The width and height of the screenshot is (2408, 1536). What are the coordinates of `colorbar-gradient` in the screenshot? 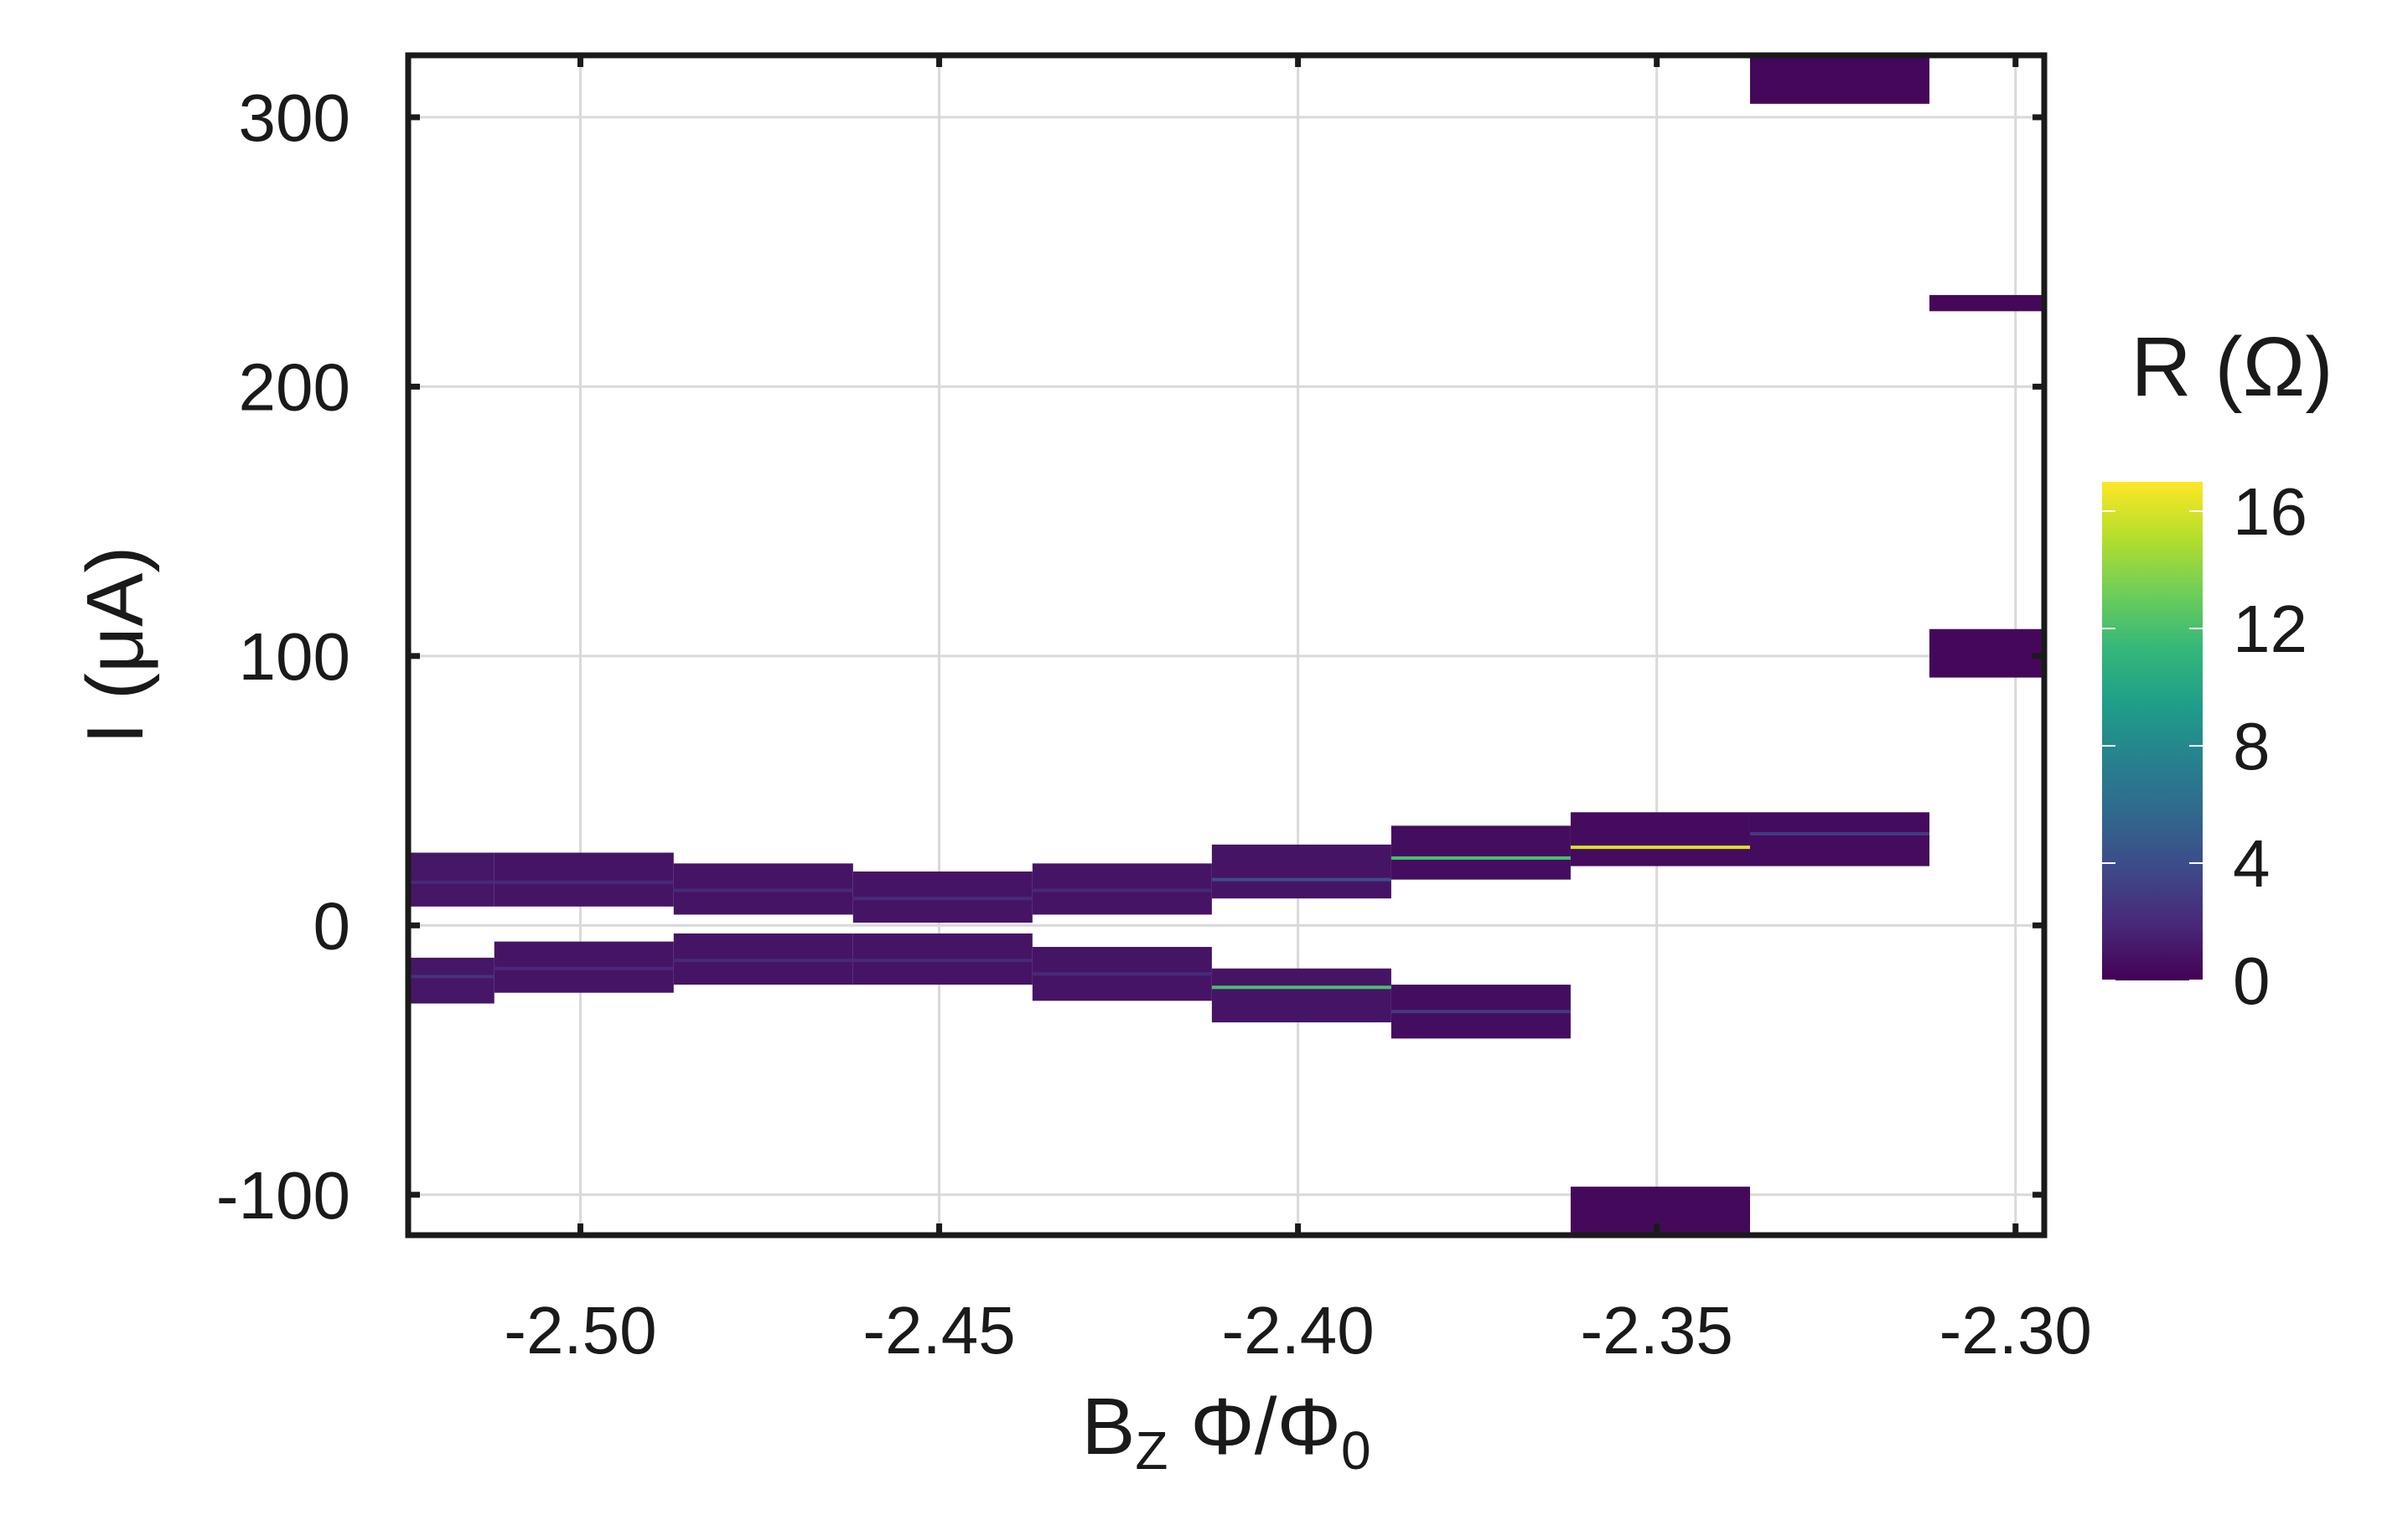 It's located at (2152, 731).